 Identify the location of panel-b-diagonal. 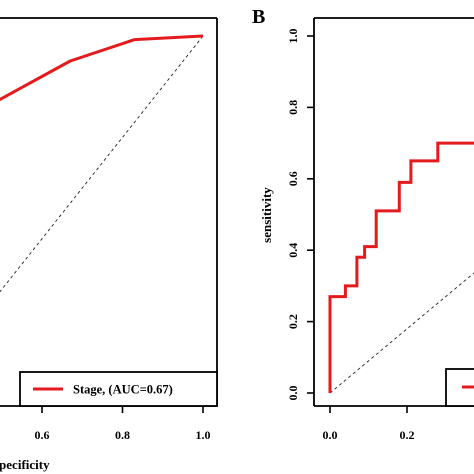
(401, 333).